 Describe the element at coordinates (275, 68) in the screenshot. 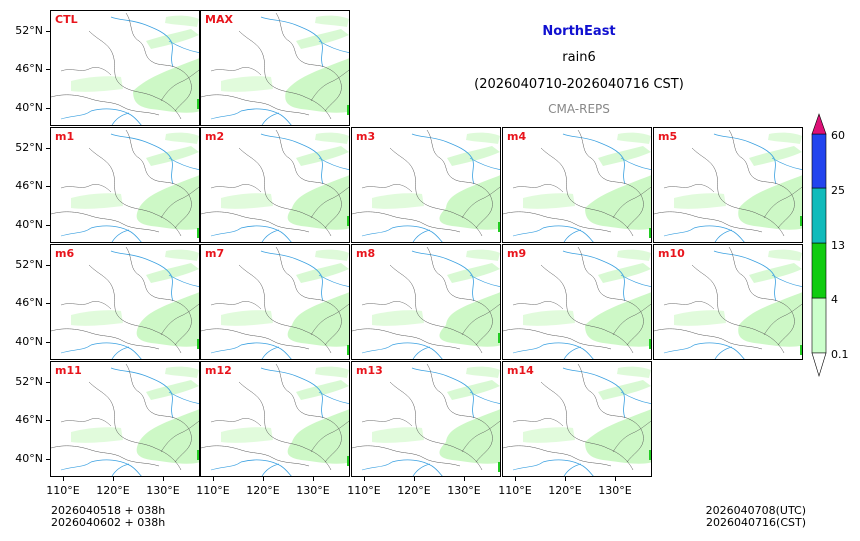

I see `map-panel-max: MAX` at that location.